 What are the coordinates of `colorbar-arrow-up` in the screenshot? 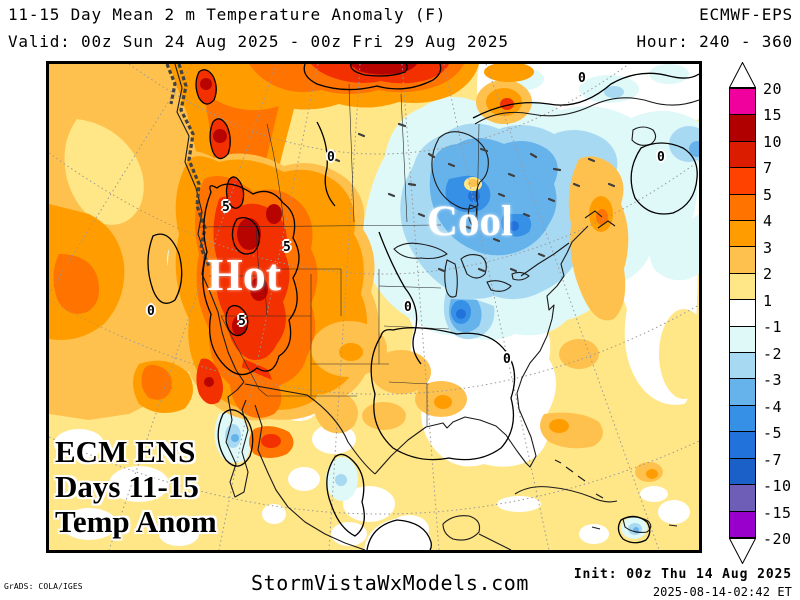 It's located at (742, 75).